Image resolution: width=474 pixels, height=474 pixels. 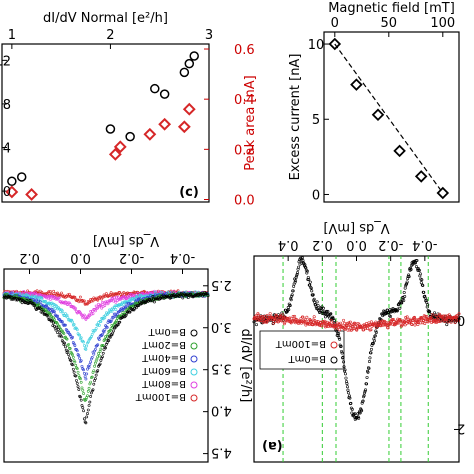 What do you see at coordinates (316, 195) in the screenshot?
I see `panel-d-ytick-label: 0` at bounding box center [316, 195].